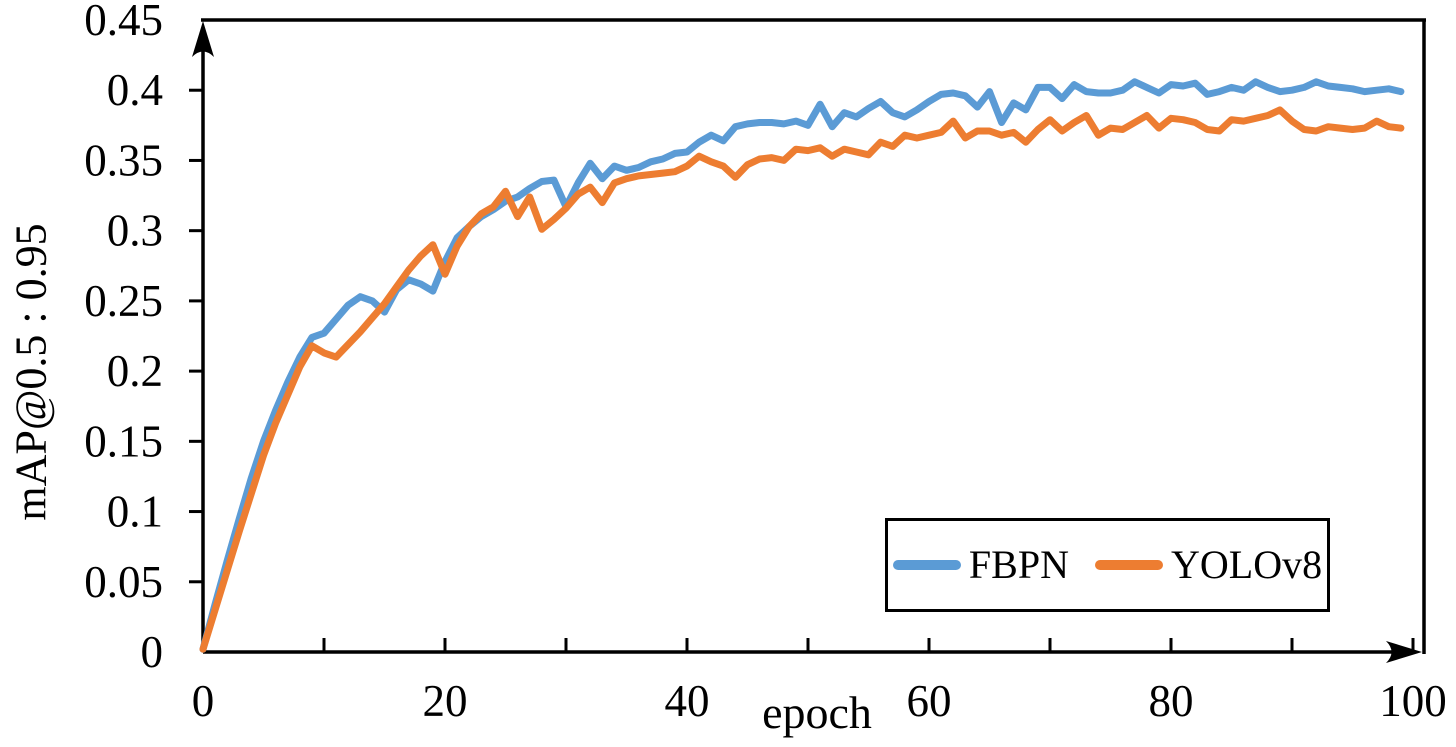 This screenshot has height=747, width=1456. What do you see at coordinates (817, 712) in the screenshot?
I see `x-axis-title: epoch` at bounding box center [817, 712].